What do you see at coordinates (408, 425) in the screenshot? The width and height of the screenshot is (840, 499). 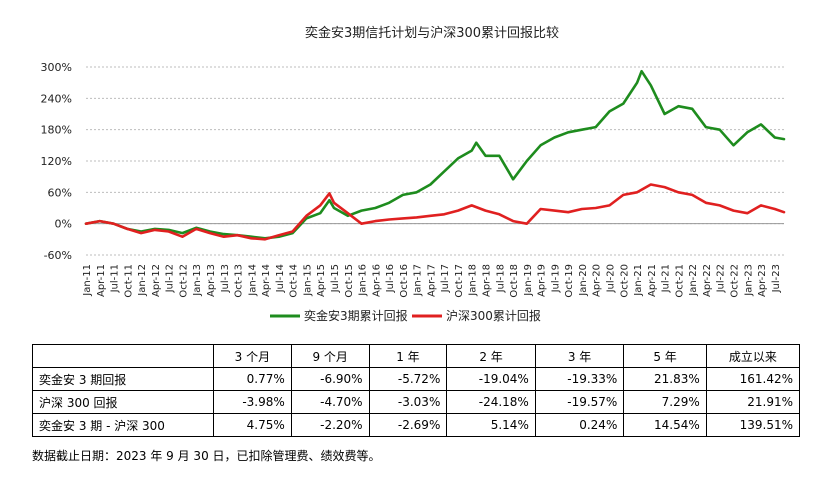 I see `table-cell: -2.69%` at bounding box center [408, 425].